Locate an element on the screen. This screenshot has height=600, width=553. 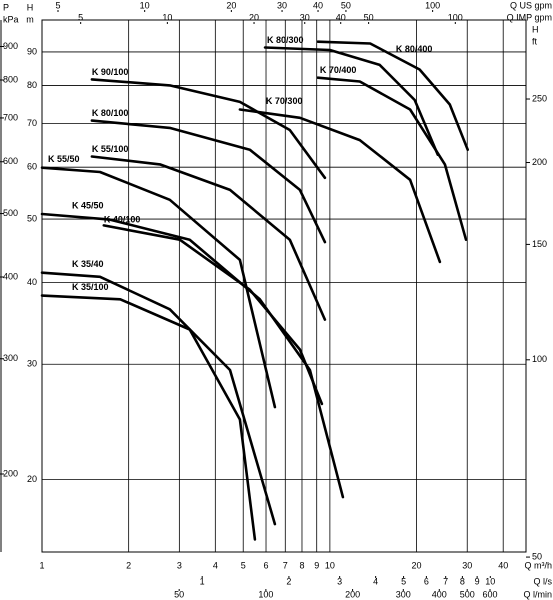
x2-tick-label: 7 is located at coordinates (445, 581).